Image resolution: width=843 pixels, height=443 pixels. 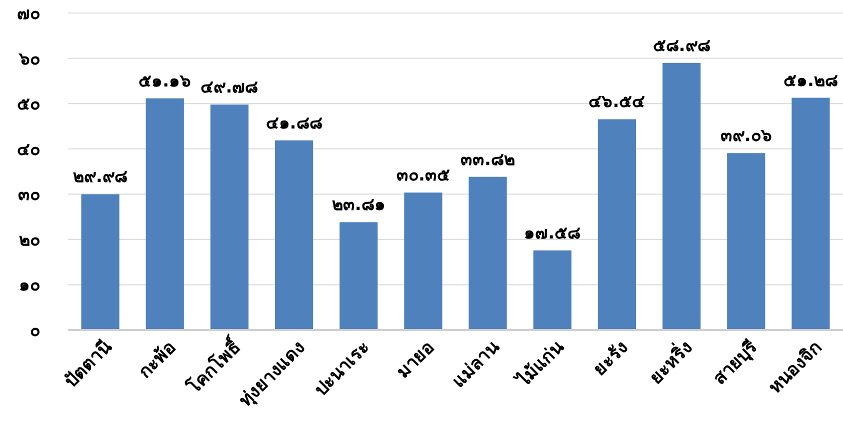 What do you see at coordinates (28, 104) in the screenshot?
I see `y-tick-label: ๕๐` at bounding box center [28, 104].